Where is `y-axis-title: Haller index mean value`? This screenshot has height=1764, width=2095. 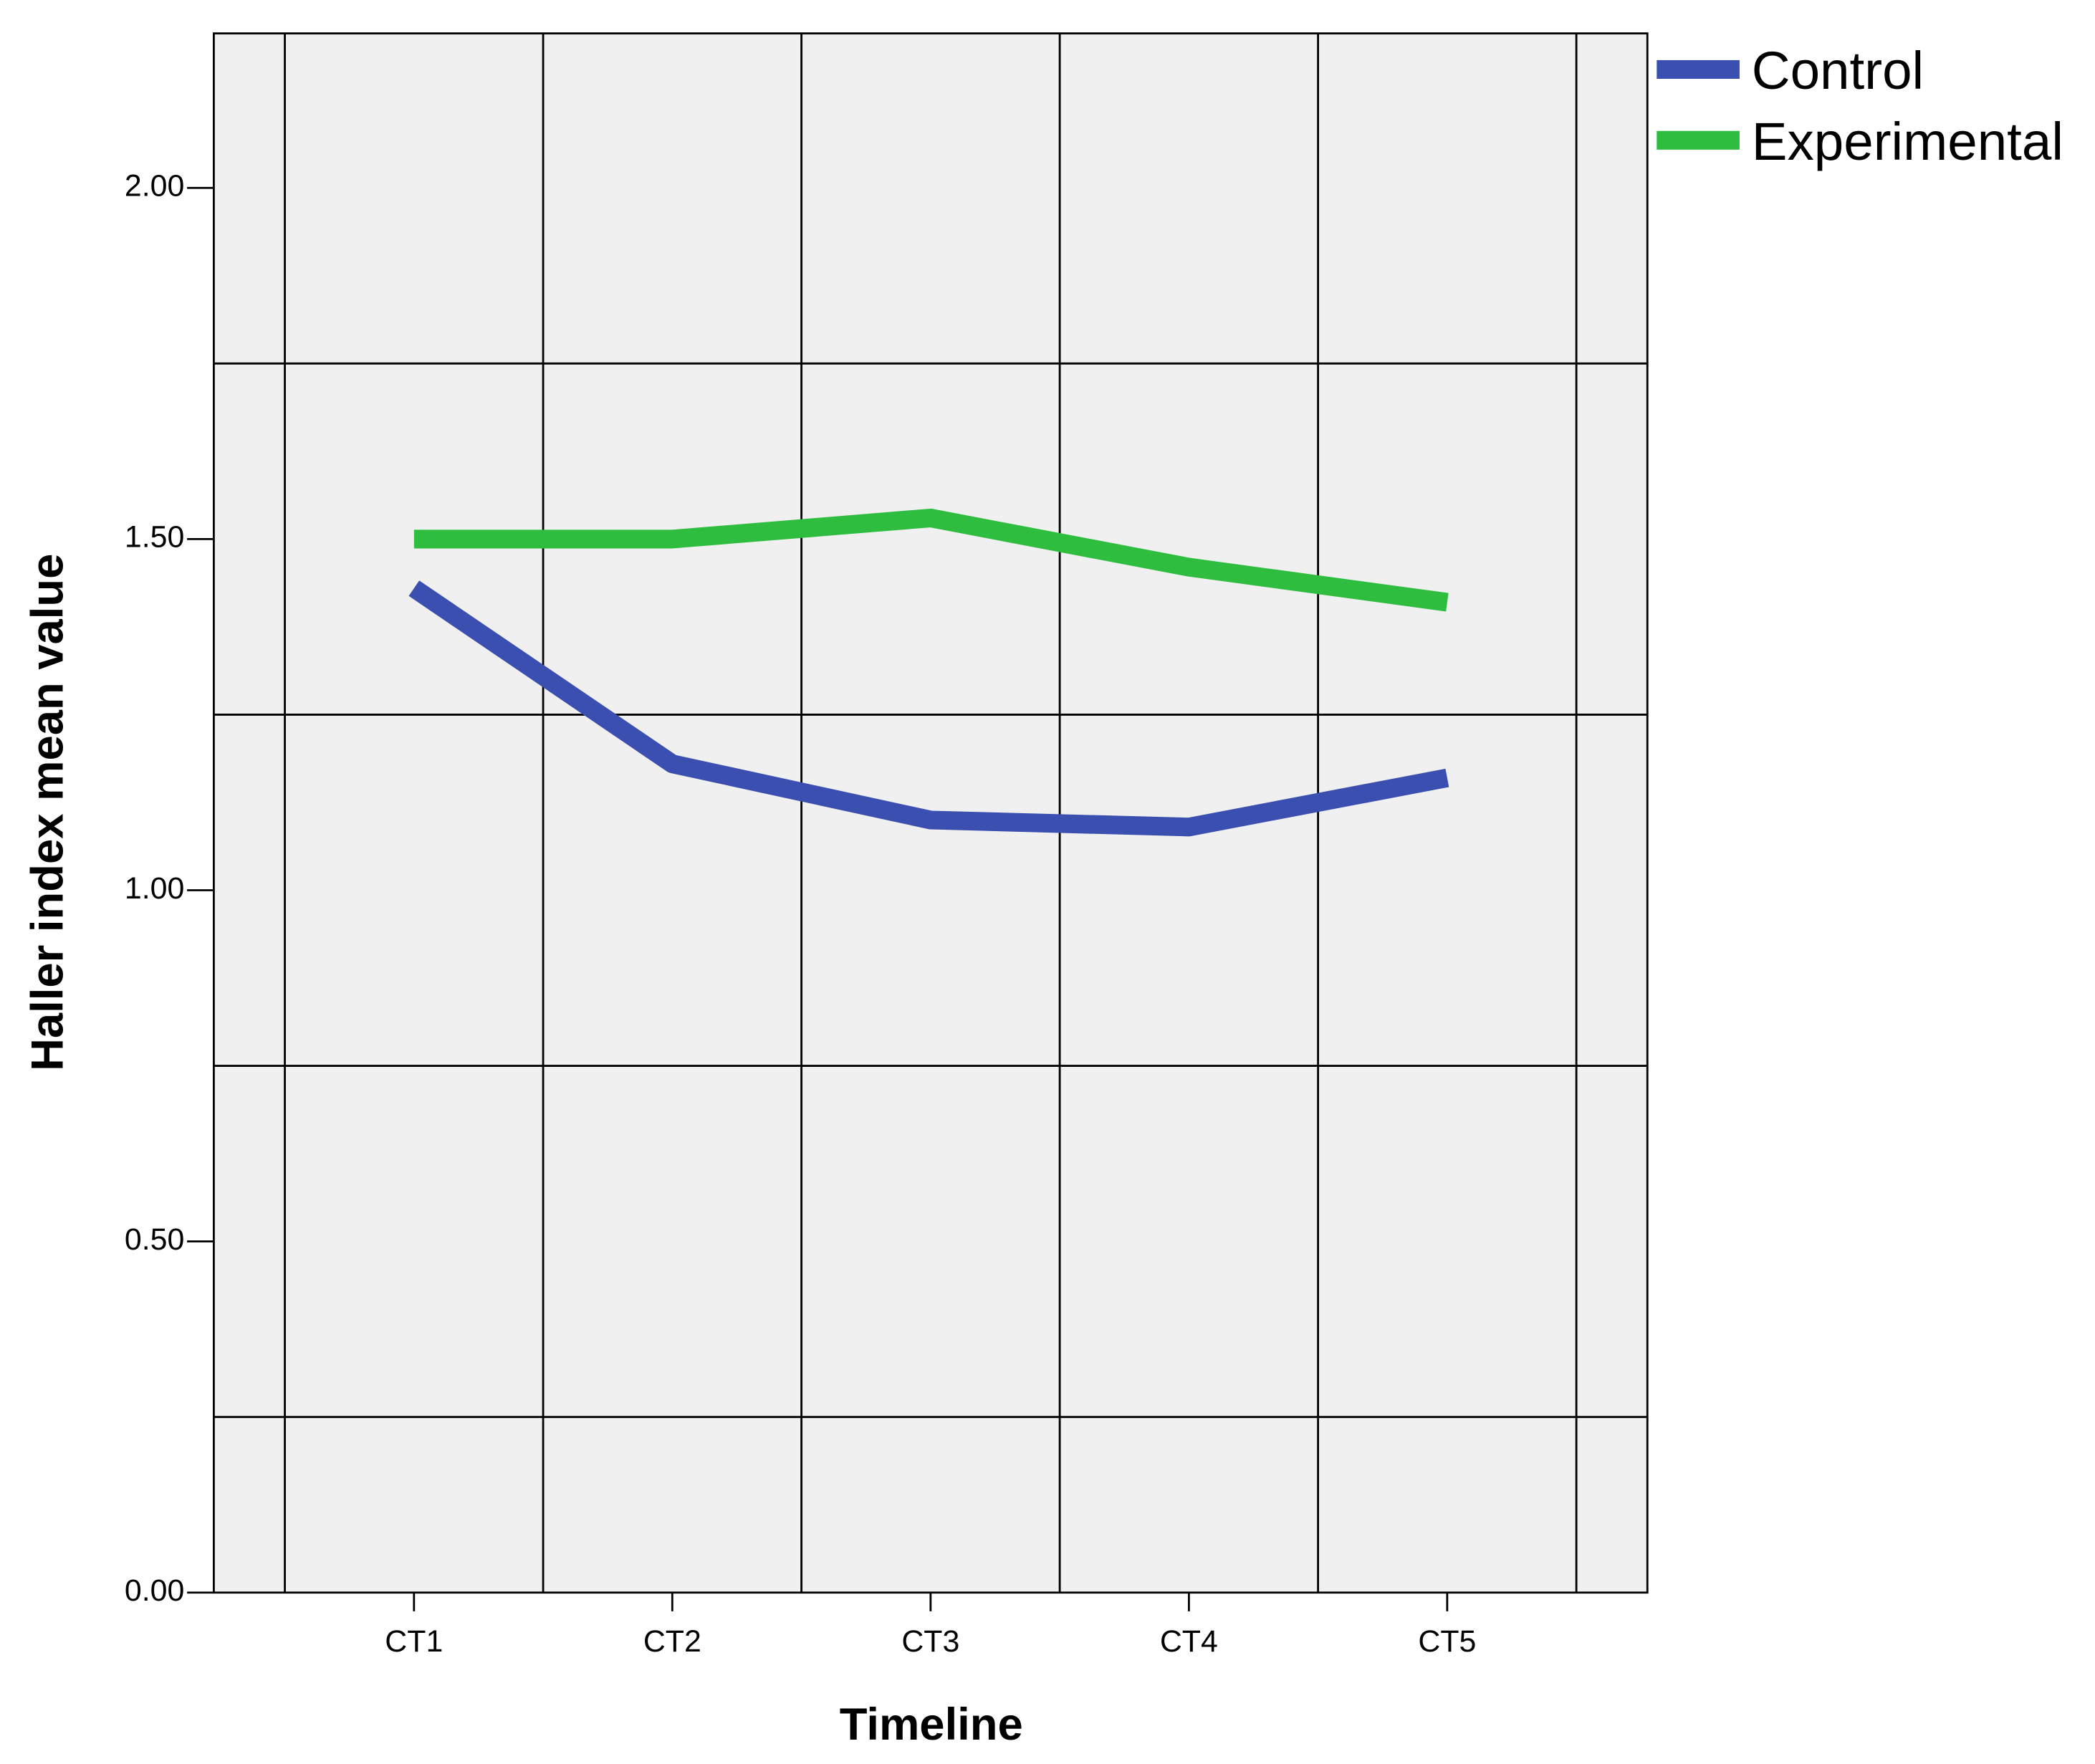
y-axis-title: Haller index mean value is located at coordinates (48, 812).